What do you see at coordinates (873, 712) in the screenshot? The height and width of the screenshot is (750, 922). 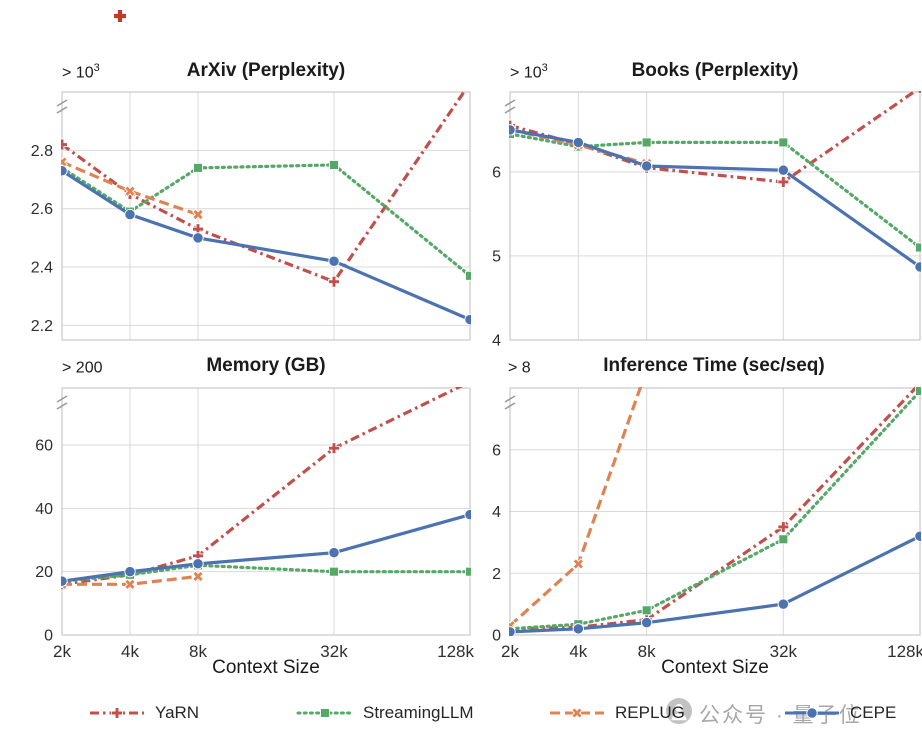 I see `legend-label-cepe: CEPE` at bounding box center [873, 712].